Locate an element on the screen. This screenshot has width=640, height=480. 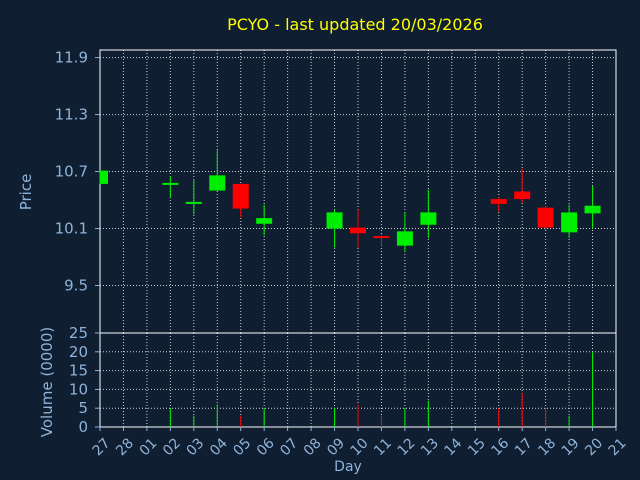
price-tick-label: 9.5 is located at coordinates (76, 286).